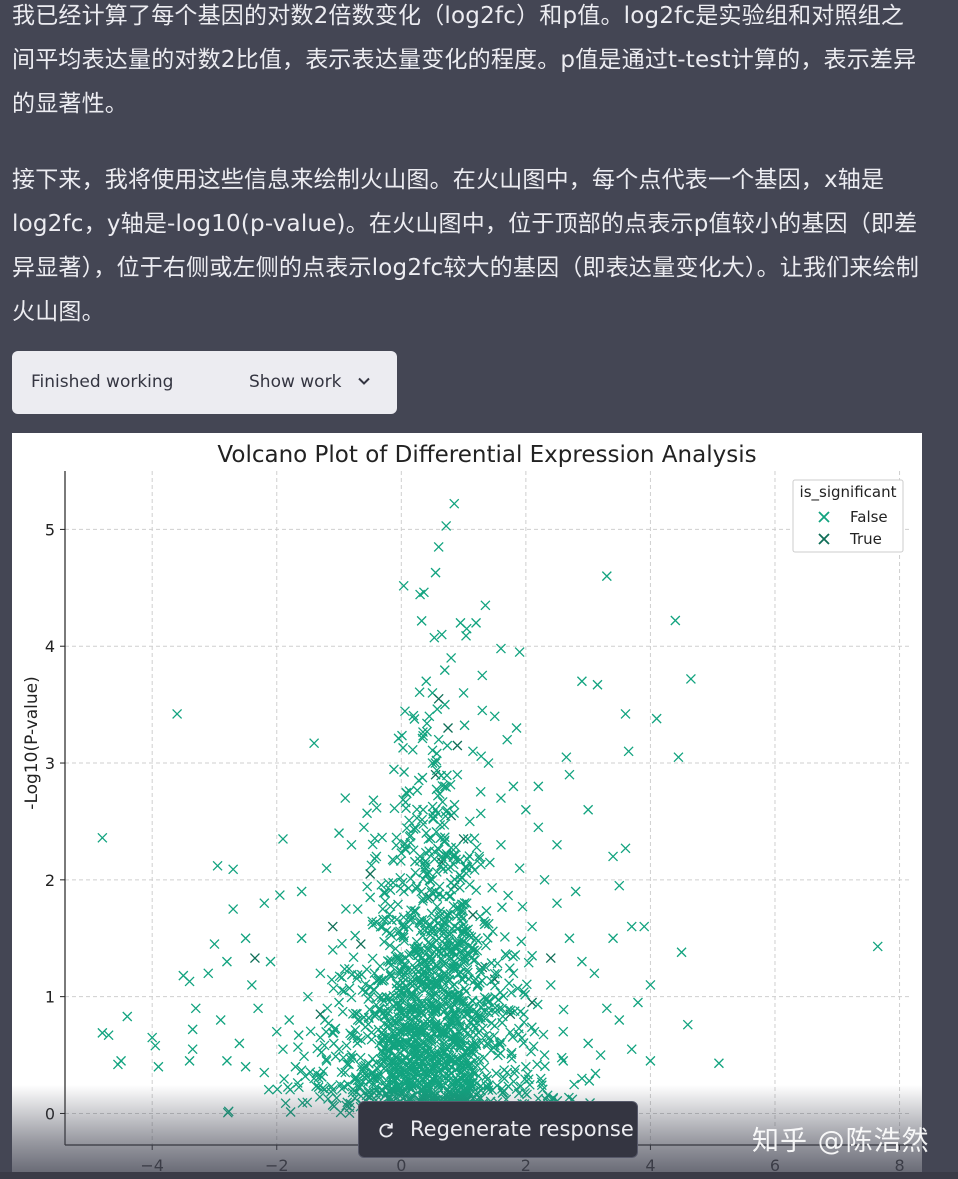 The height and width of the screenshot is (1179, 958). Describe the element at coordinates (50, 763) in the screenshot. I see `y-tick-label: 3` at that location.